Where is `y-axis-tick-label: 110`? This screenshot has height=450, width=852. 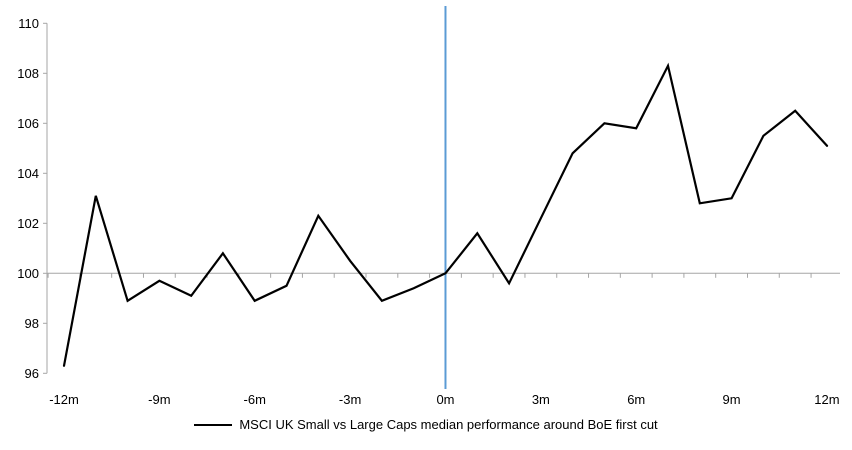
y-axis-tick-label: 110 is located at coordinates (28, 23).